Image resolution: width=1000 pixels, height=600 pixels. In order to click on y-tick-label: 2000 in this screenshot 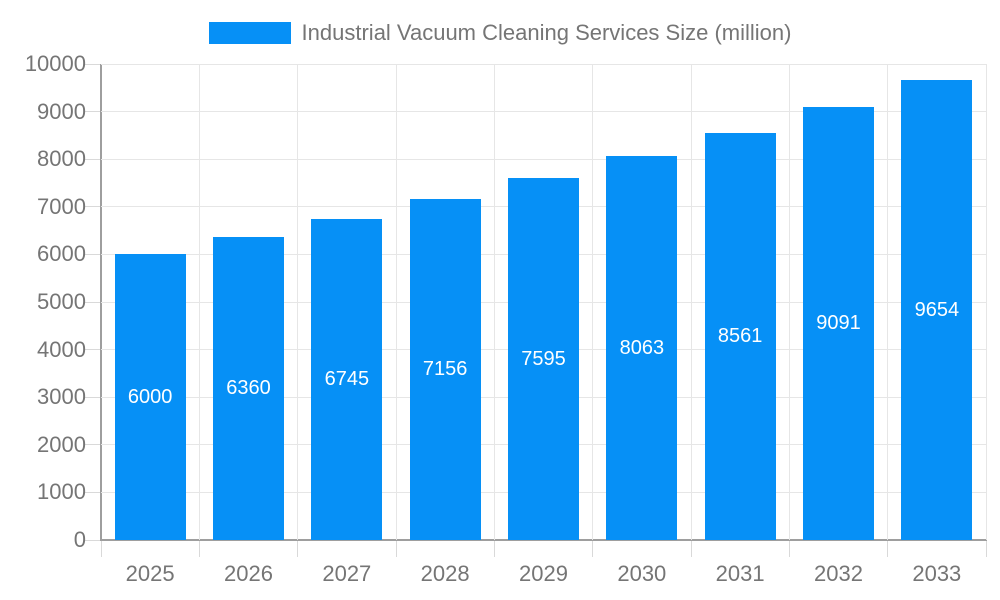, I will do `click(61, 444)`.